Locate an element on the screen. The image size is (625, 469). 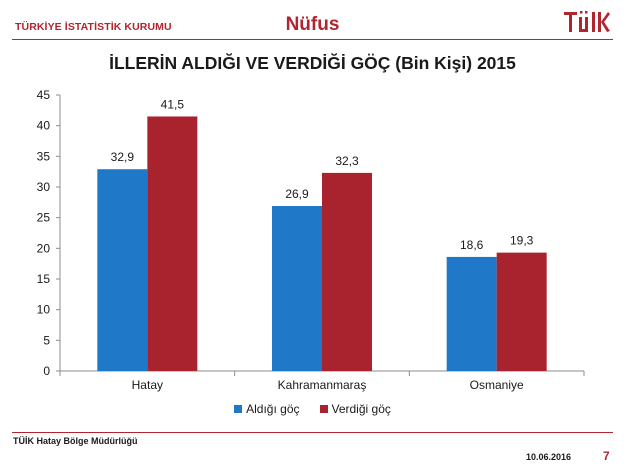
y-tick-label: 25 is located at coordinates (44, 218).